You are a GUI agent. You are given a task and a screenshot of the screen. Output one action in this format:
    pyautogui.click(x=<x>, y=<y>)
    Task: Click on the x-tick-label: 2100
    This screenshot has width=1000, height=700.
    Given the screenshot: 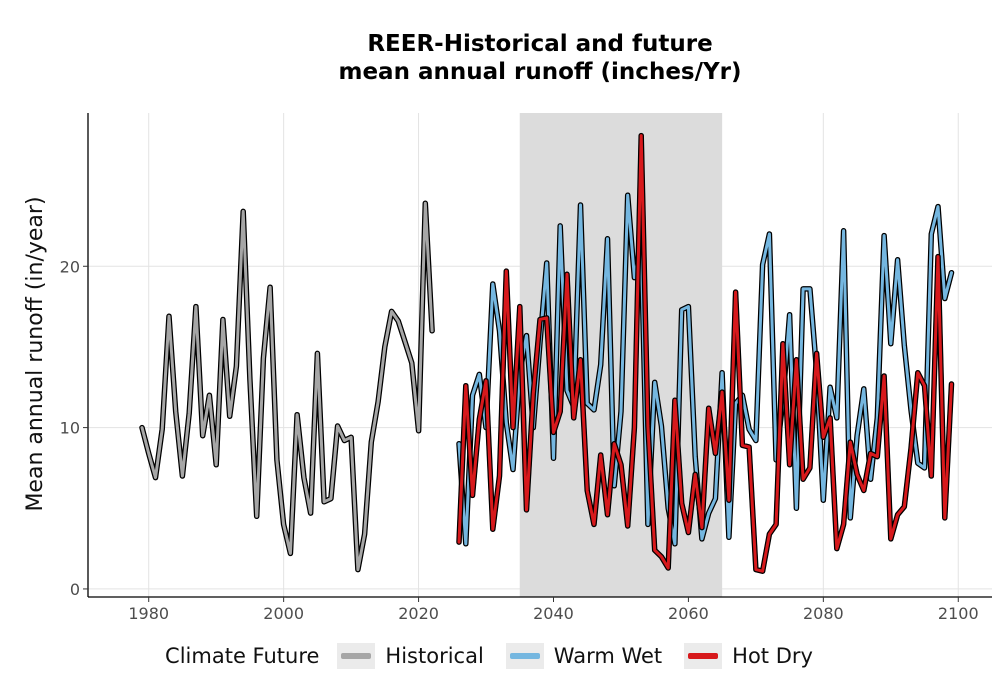 What is the action you would take?
    pyautogui.click(x=958, y=613)
    